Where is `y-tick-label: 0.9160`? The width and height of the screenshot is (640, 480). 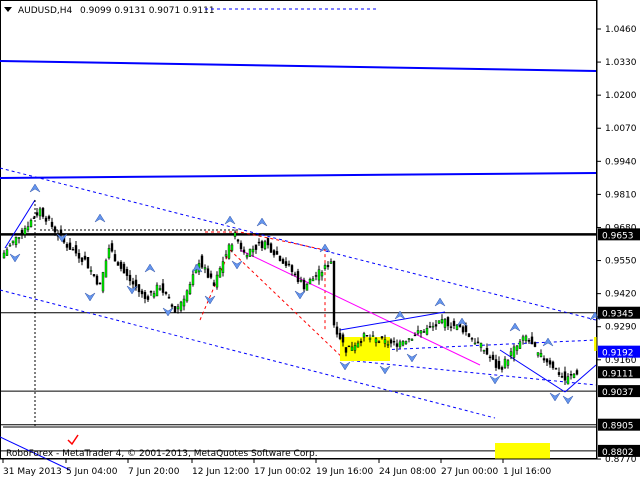 y-tick-label: 0.9160 is located at coordinates (621, 361).